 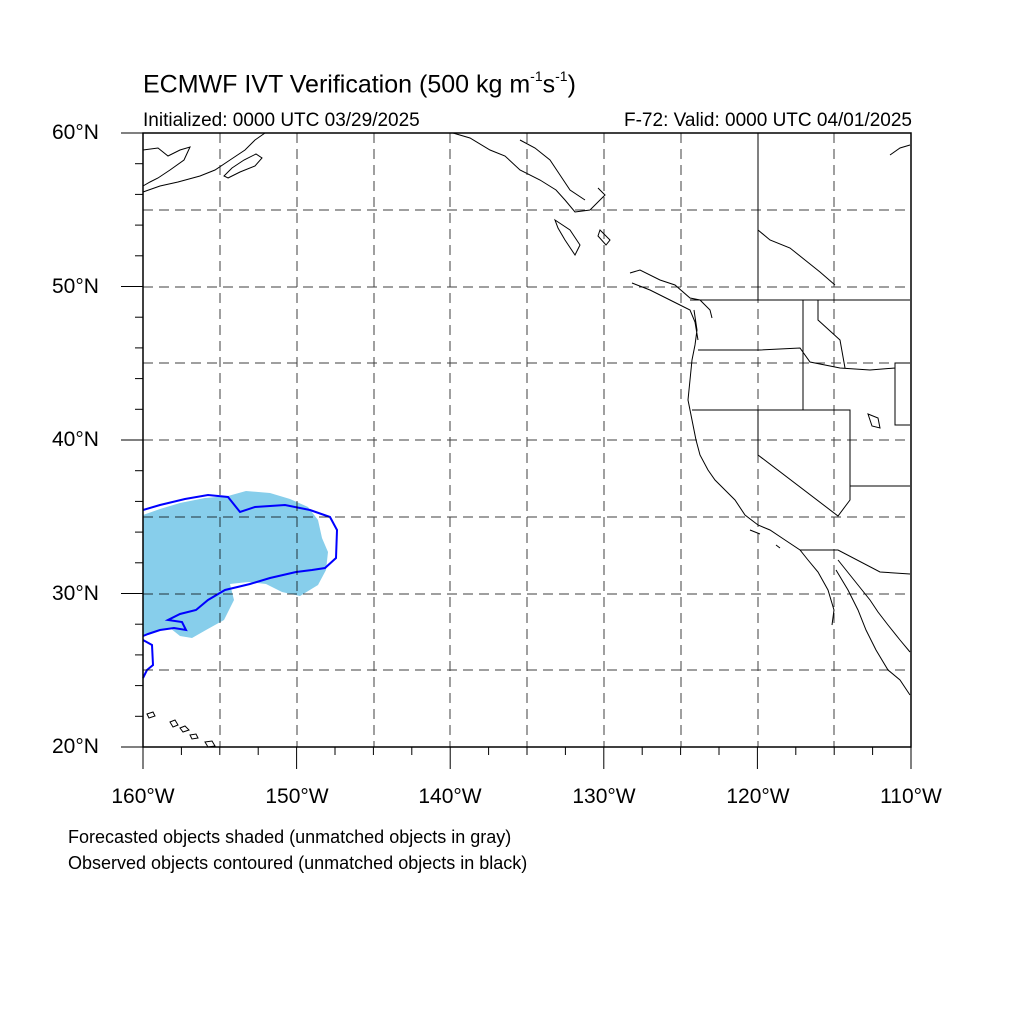 What do you see at coordinates (75, 593) in the screenshot?
I see `lat-label-30n: 30°N` at bounding box center [75, 593].